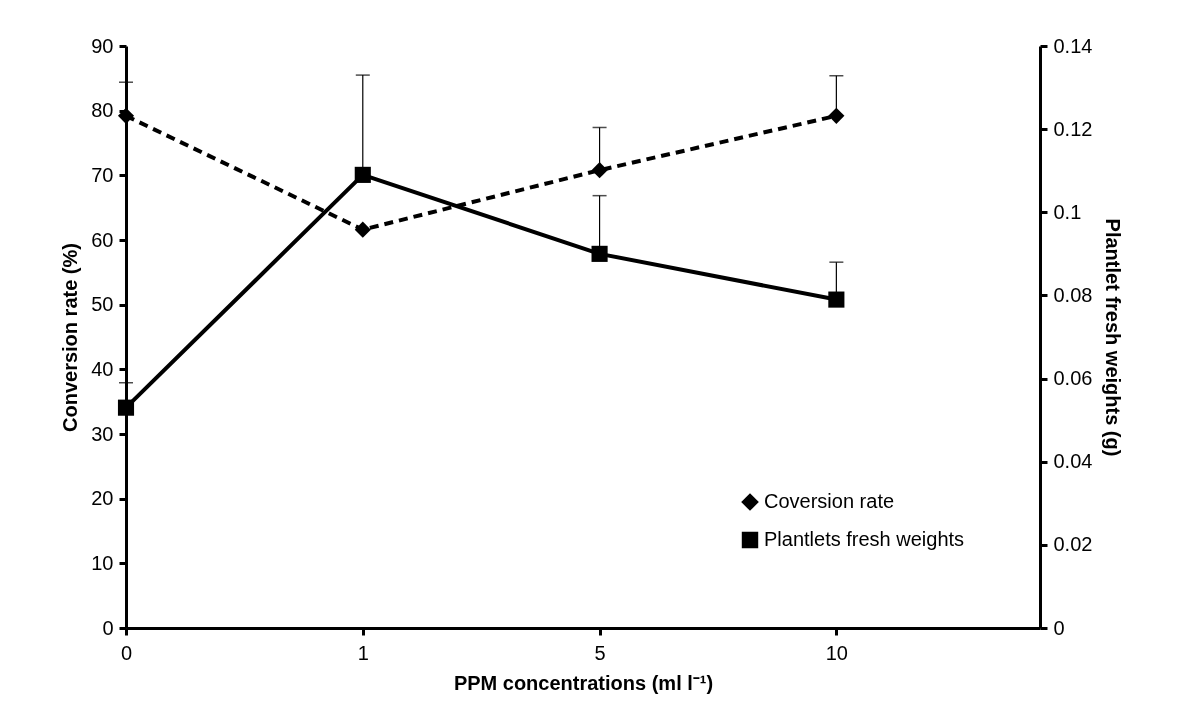 The width and height of the screenshot is (1196, 715). Describe the element at coordinates (102, 562) in the screenshot. I see `y-tick-label: 10` at that location.